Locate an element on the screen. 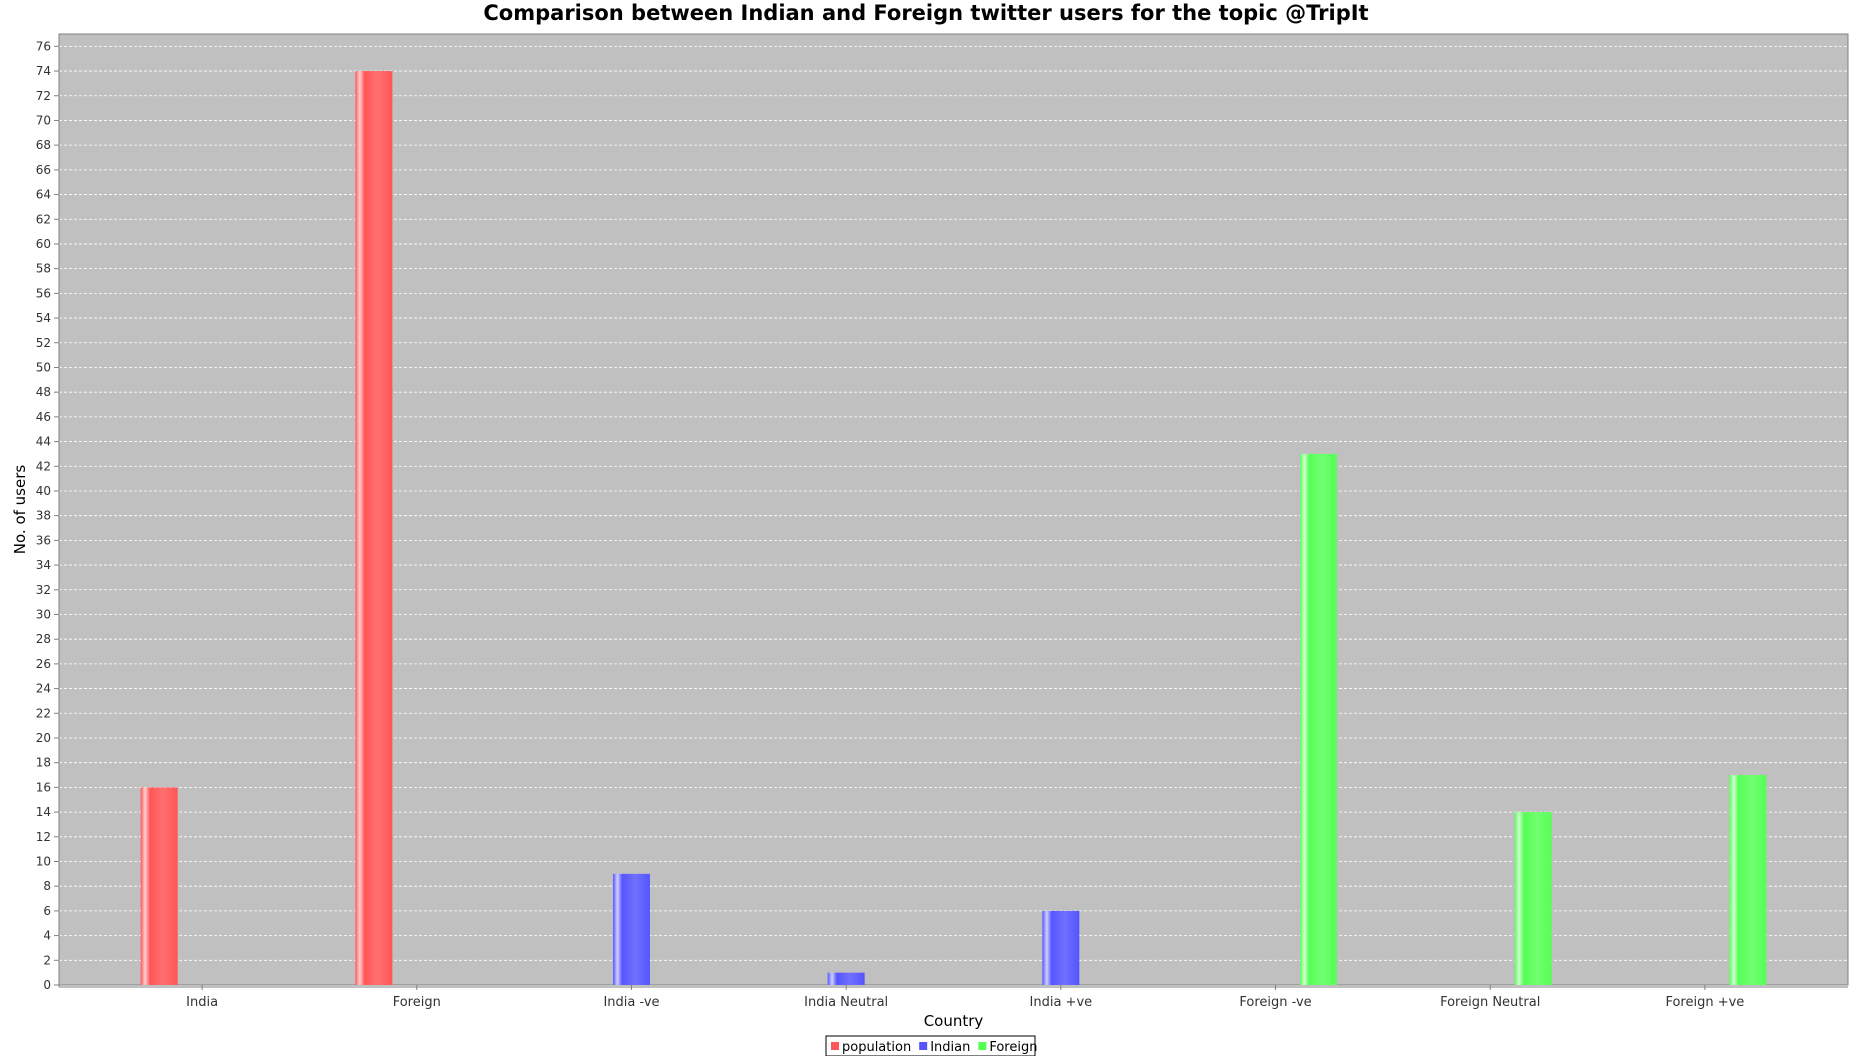 This screenshot has width=1853, height=1056. y-tick-label: 58 is located at coordinates (43, 269).